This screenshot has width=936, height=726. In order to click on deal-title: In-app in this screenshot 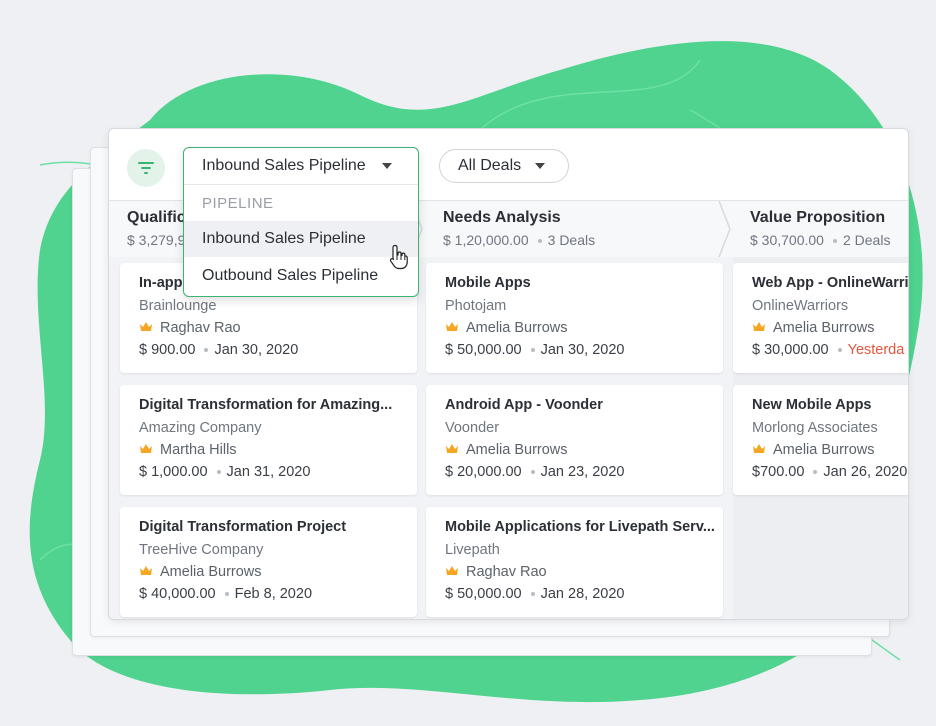, I will do `click(161, 283)`.